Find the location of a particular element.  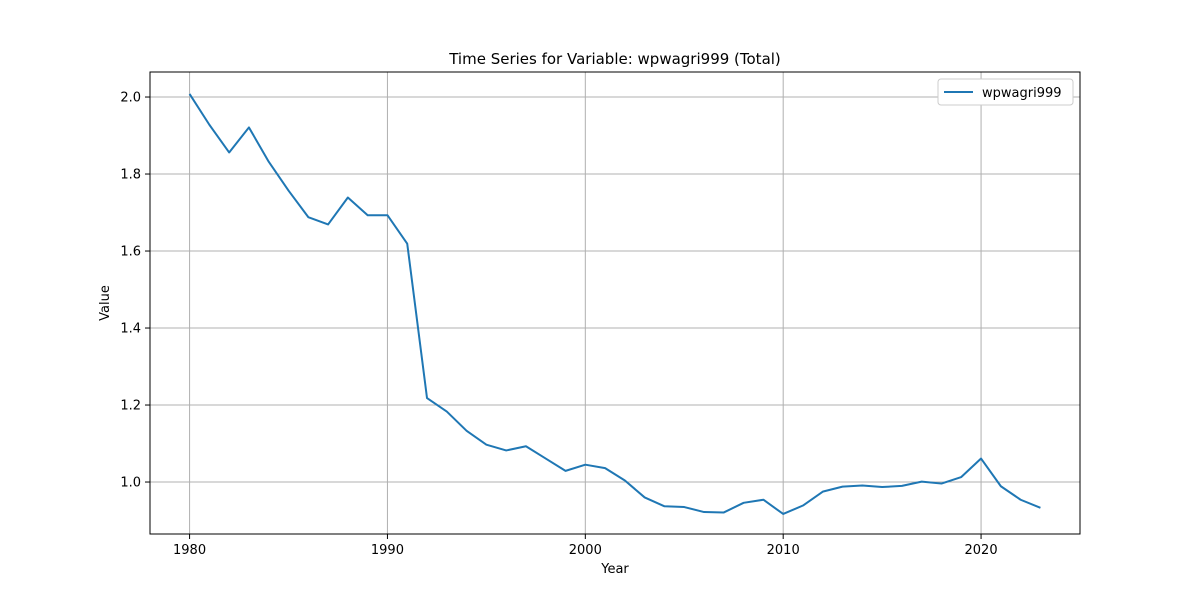

legend-entry-label: wpwagri999 is located at coordinates (1022, 93).